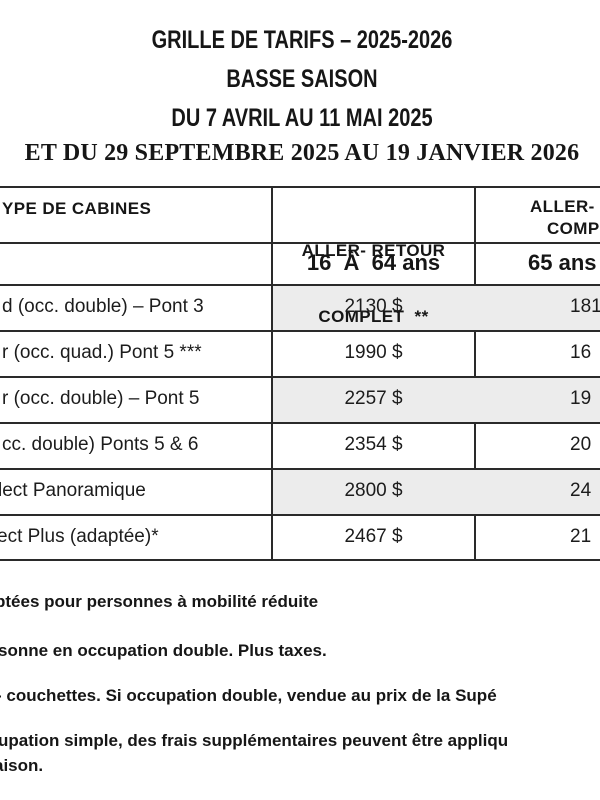 The width and height of the screenshot is (600, 800). I want to click on header-round-trip-senior-line2: COMP, so click(573, 228).